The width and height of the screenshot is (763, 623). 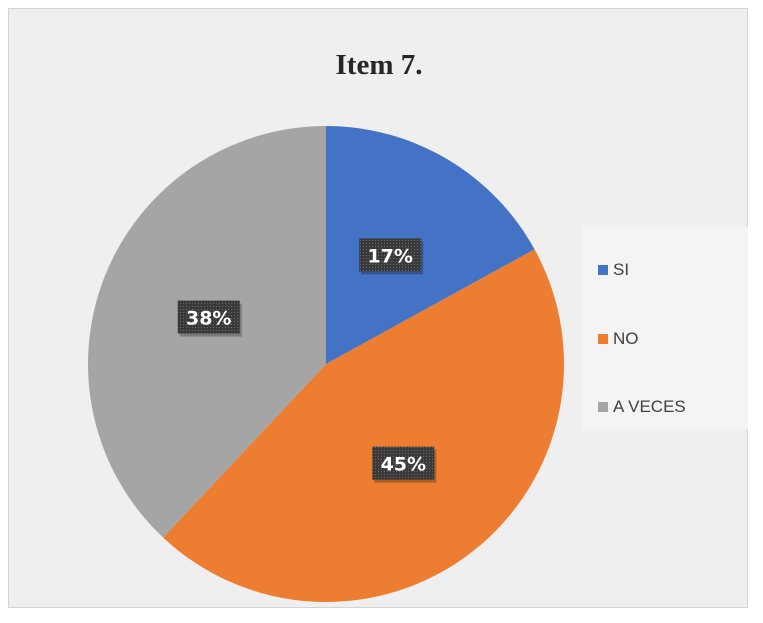 I want to click on chart-legend: SI NO A VECES, so click(x=665, y=328).